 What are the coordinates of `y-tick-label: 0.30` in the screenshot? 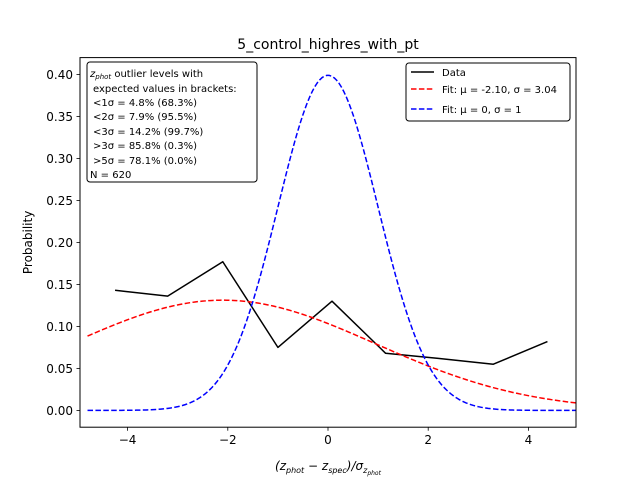 It's located at (59, 159).